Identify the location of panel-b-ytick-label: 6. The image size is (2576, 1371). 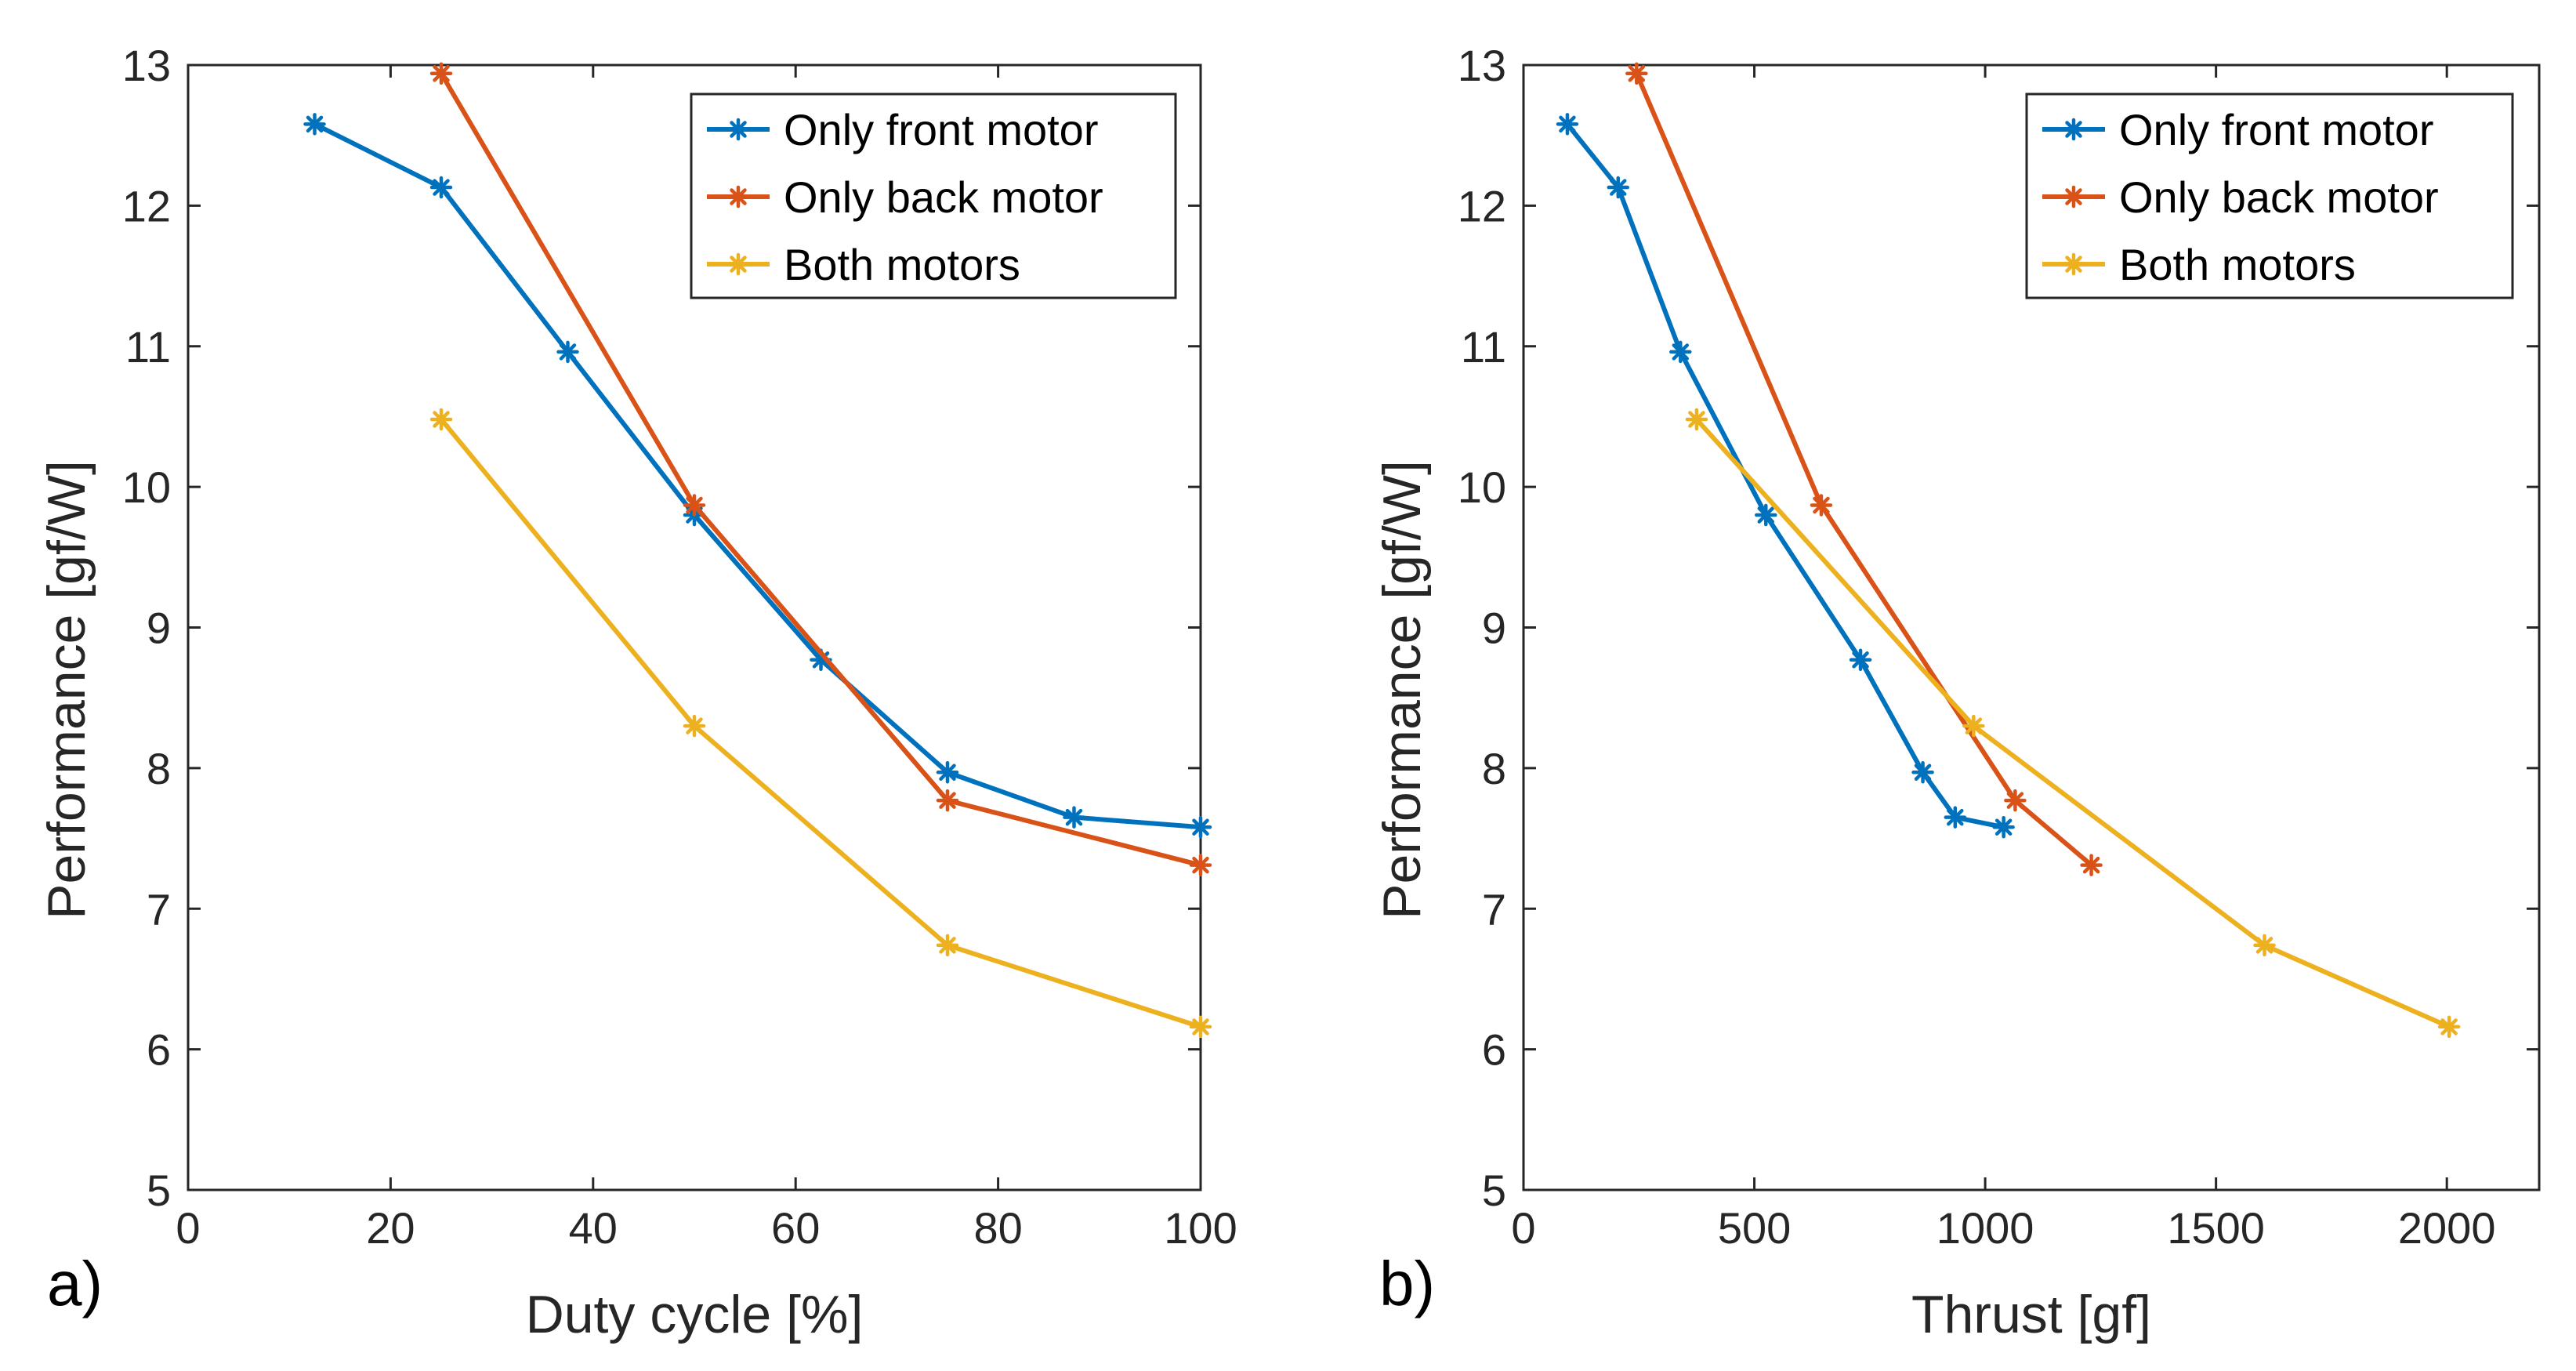
(1494, 1050).